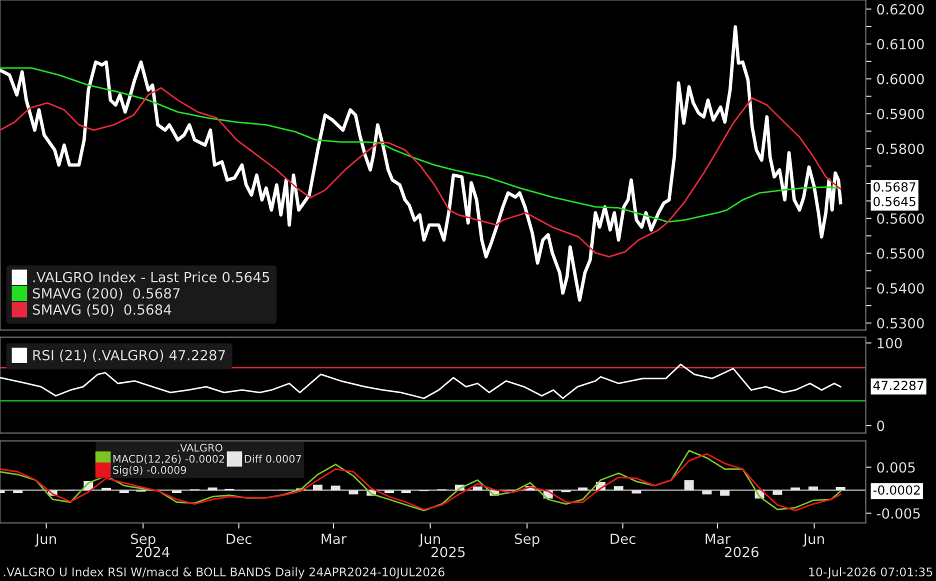 The image size is (936, 581). What do you see at coordinates (900, 323) in the screenshot?
I see `y-tick-label: 0.5300` at bounding box center [900, 323].